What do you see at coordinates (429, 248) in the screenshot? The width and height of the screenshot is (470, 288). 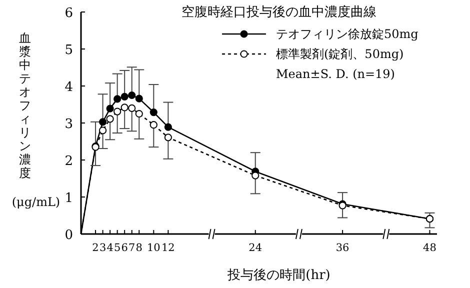 I see `x-tick-label: 48` at bounding box center [429, 248].